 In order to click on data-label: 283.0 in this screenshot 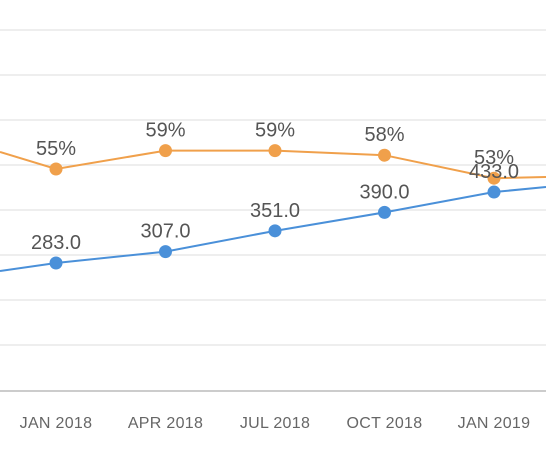, I will do `click(56, 243)`.